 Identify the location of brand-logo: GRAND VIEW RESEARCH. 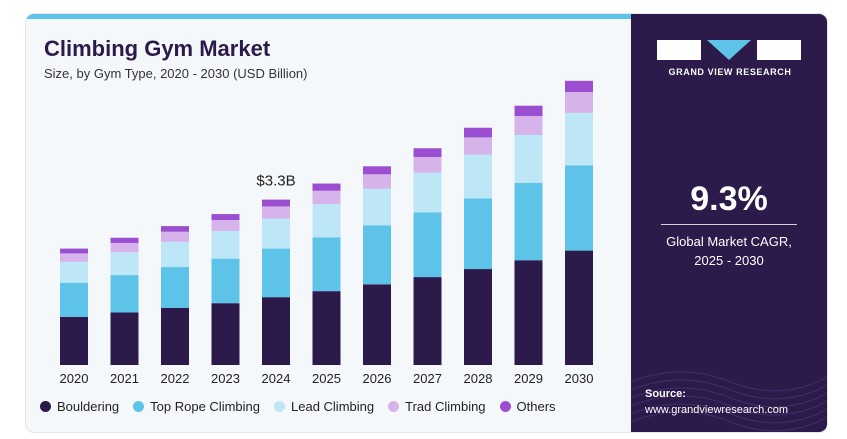
(730, 58).